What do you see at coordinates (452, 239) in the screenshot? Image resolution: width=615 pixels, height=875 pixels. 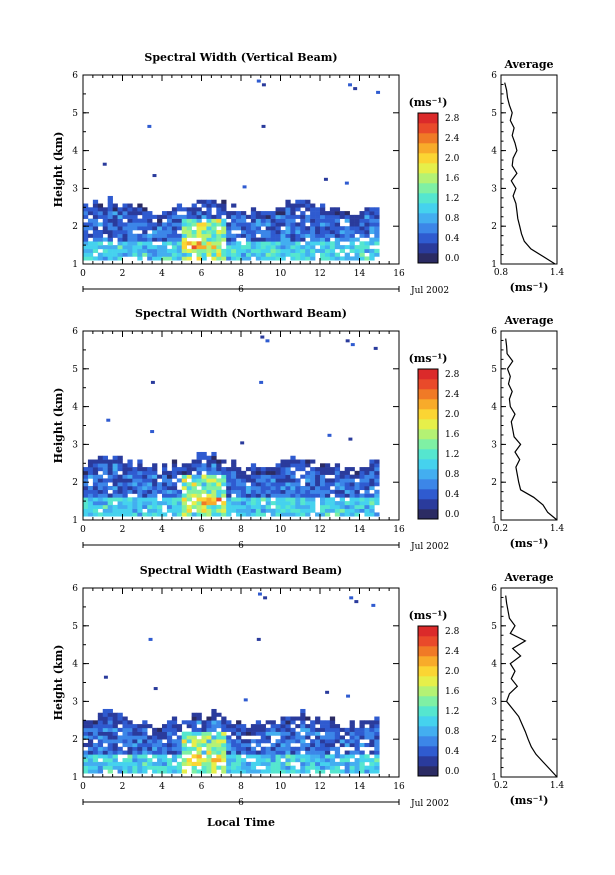 I see `colorbar-tick-label: 0.4` at bounding box center [452, 239].